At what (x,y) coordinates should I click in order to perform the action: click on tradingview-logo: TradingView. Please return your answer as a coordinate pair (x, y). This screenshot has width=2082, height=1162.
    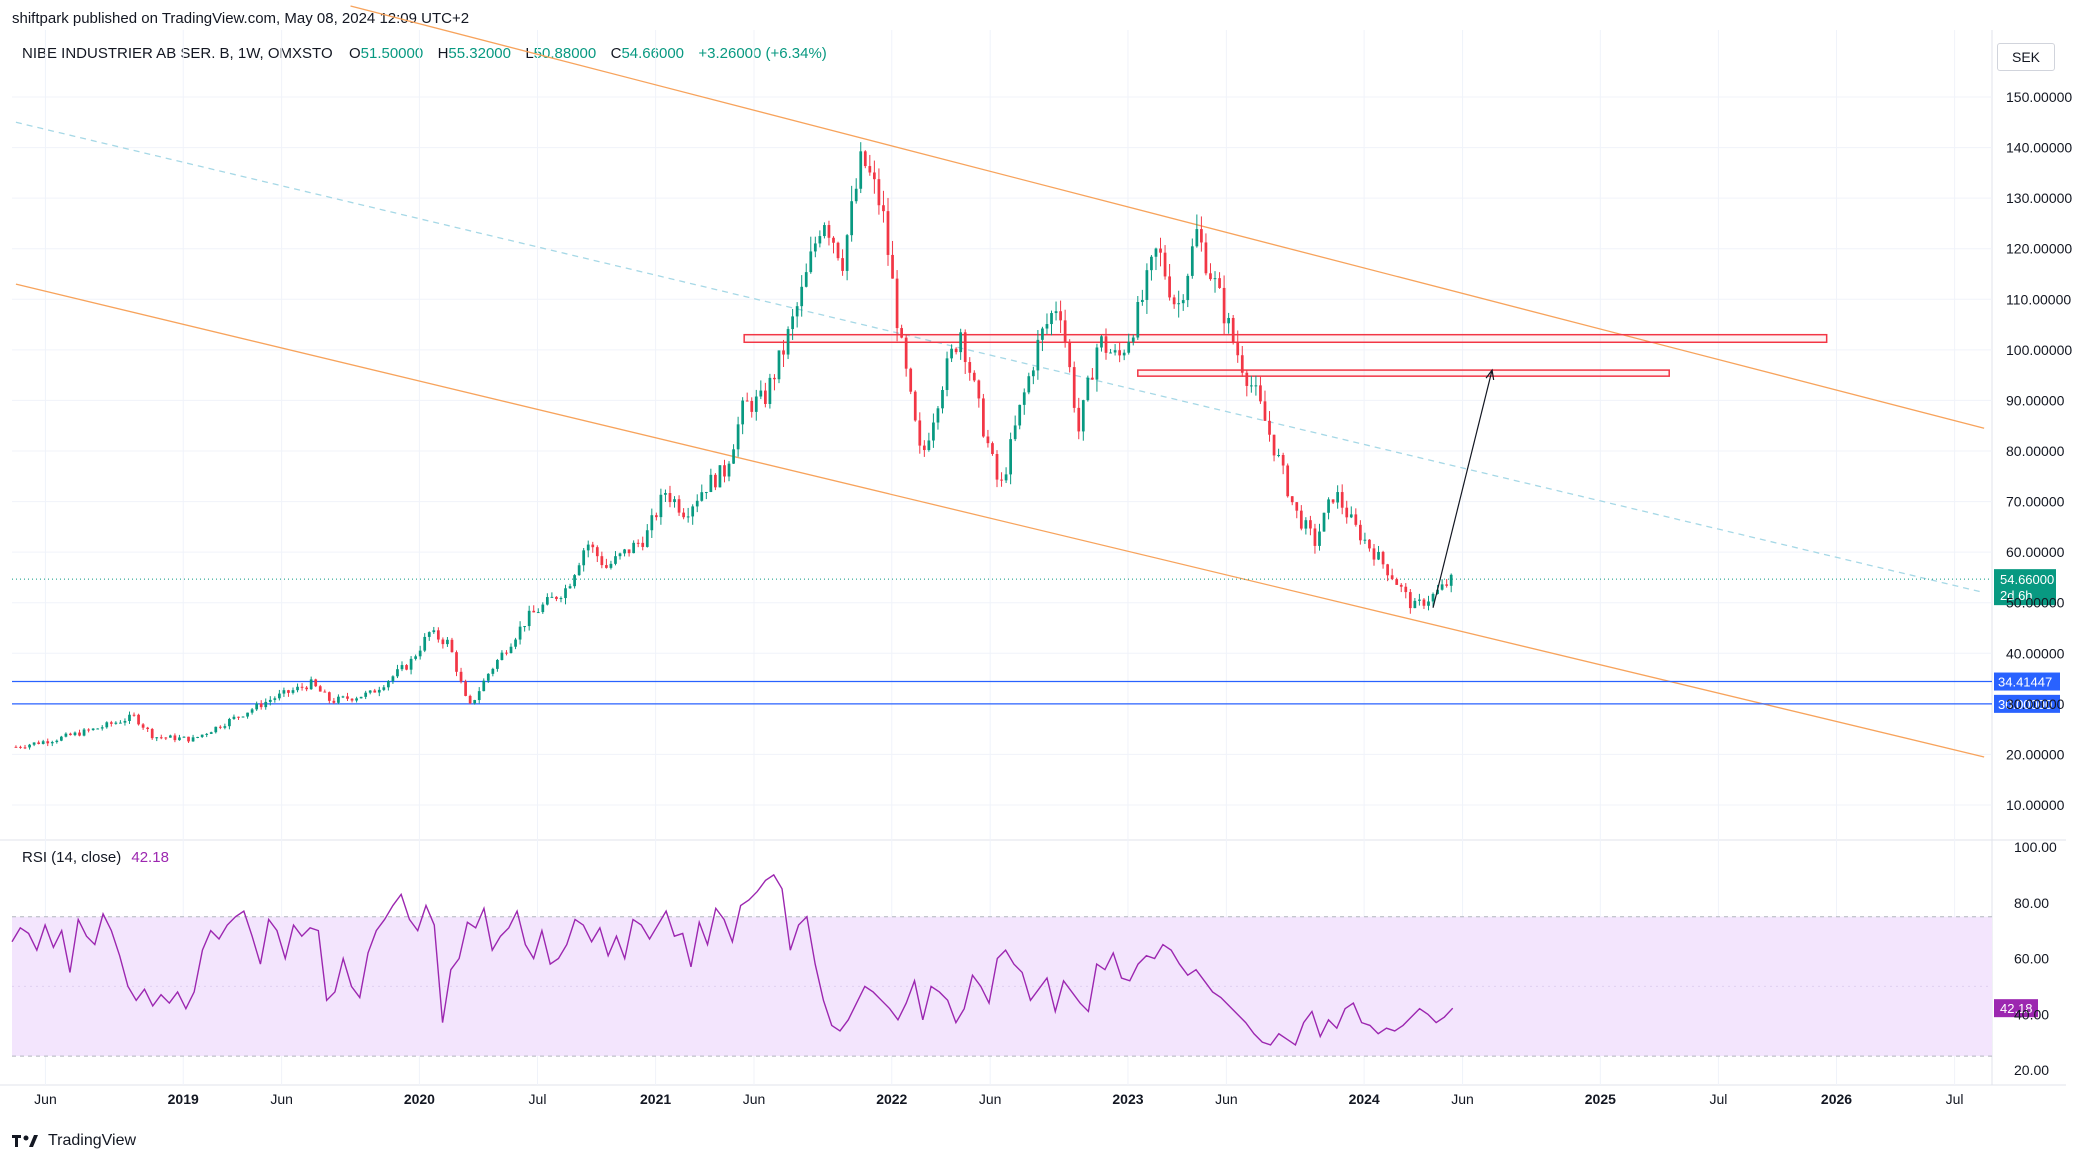
    Looking at the image, I should click on (74, 1141).